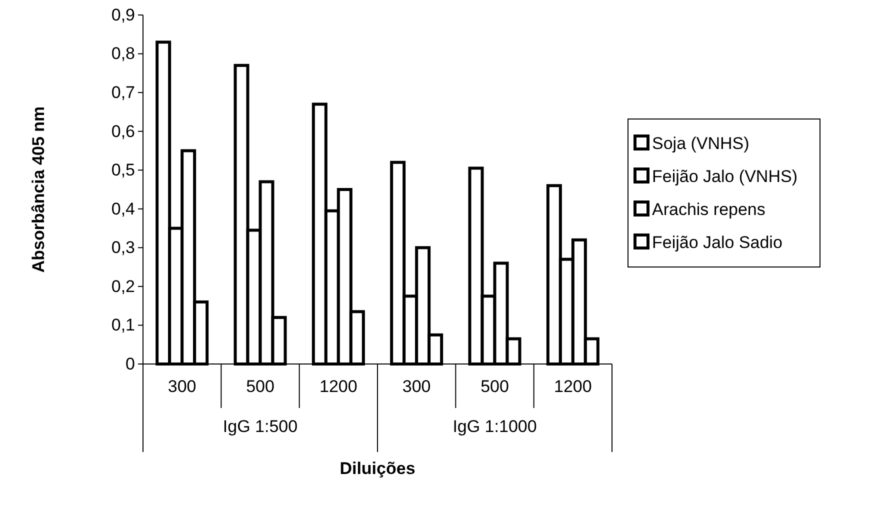 The image size is (874, 510). Describe the element at coordinates (717, 242) in the screenshot. I see `legend-label: Feijão Jalo Sadio` at that location.